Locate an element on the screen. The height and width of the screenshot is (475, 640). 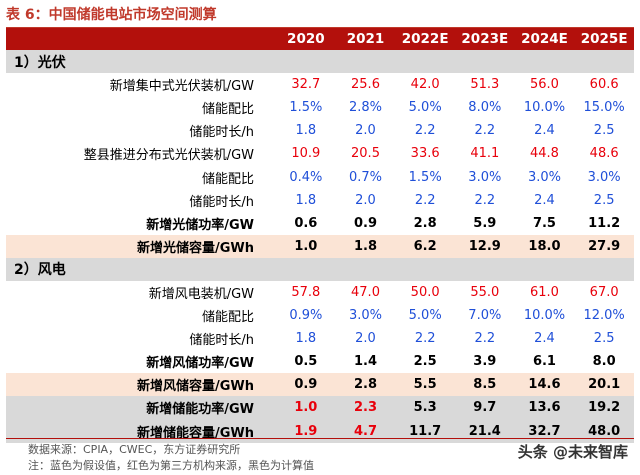
table-cell: 0.7% is located at coordinates (365, 177).